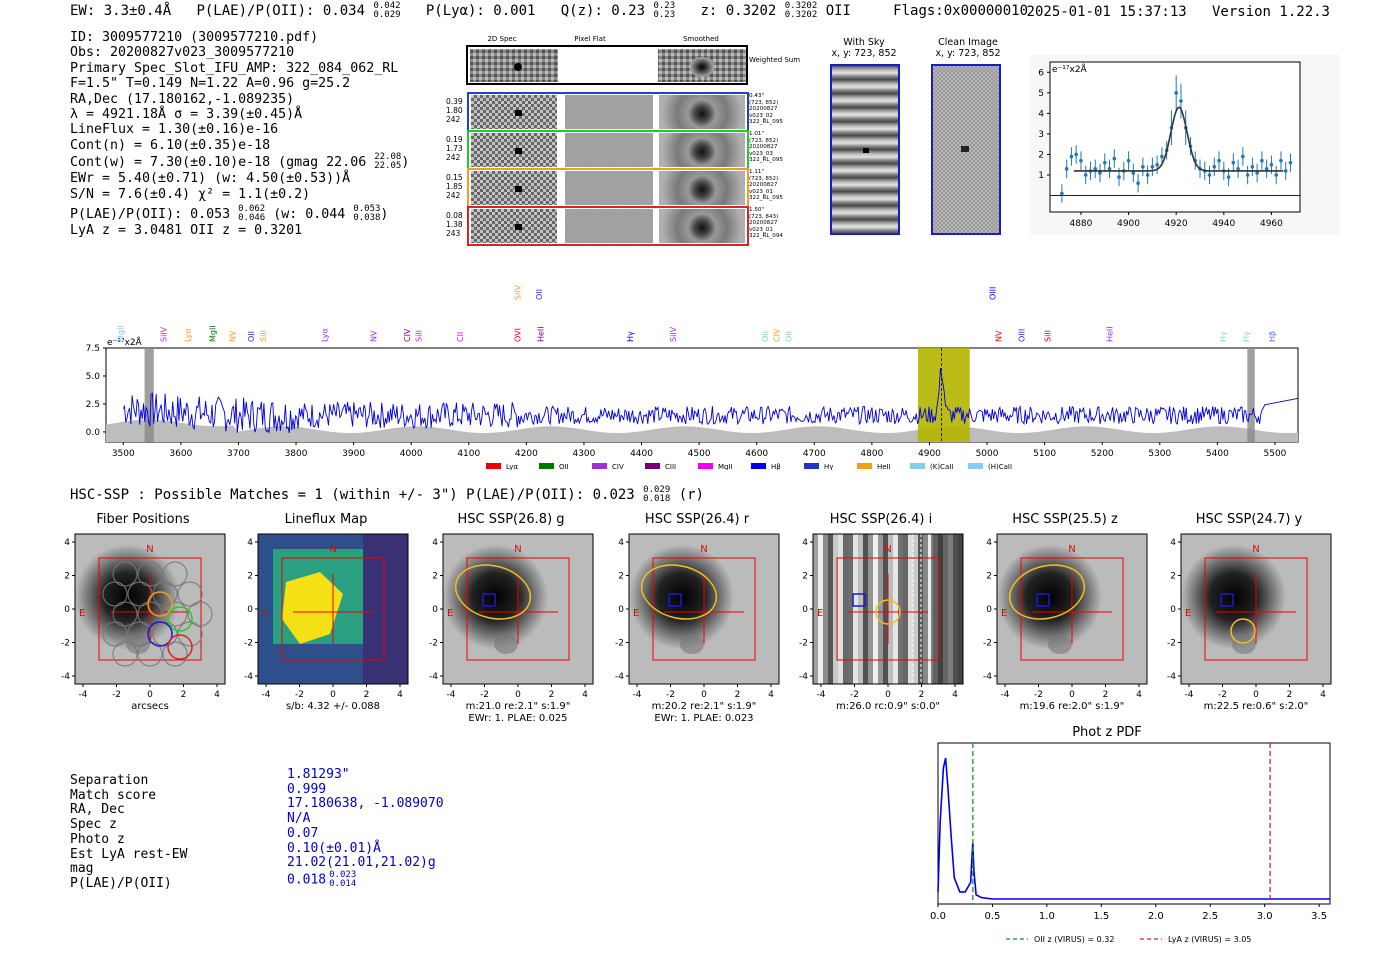  Describe the element at coordinates (299, 819) in the screenshot. I see `match-field-value: N/A` at that location.